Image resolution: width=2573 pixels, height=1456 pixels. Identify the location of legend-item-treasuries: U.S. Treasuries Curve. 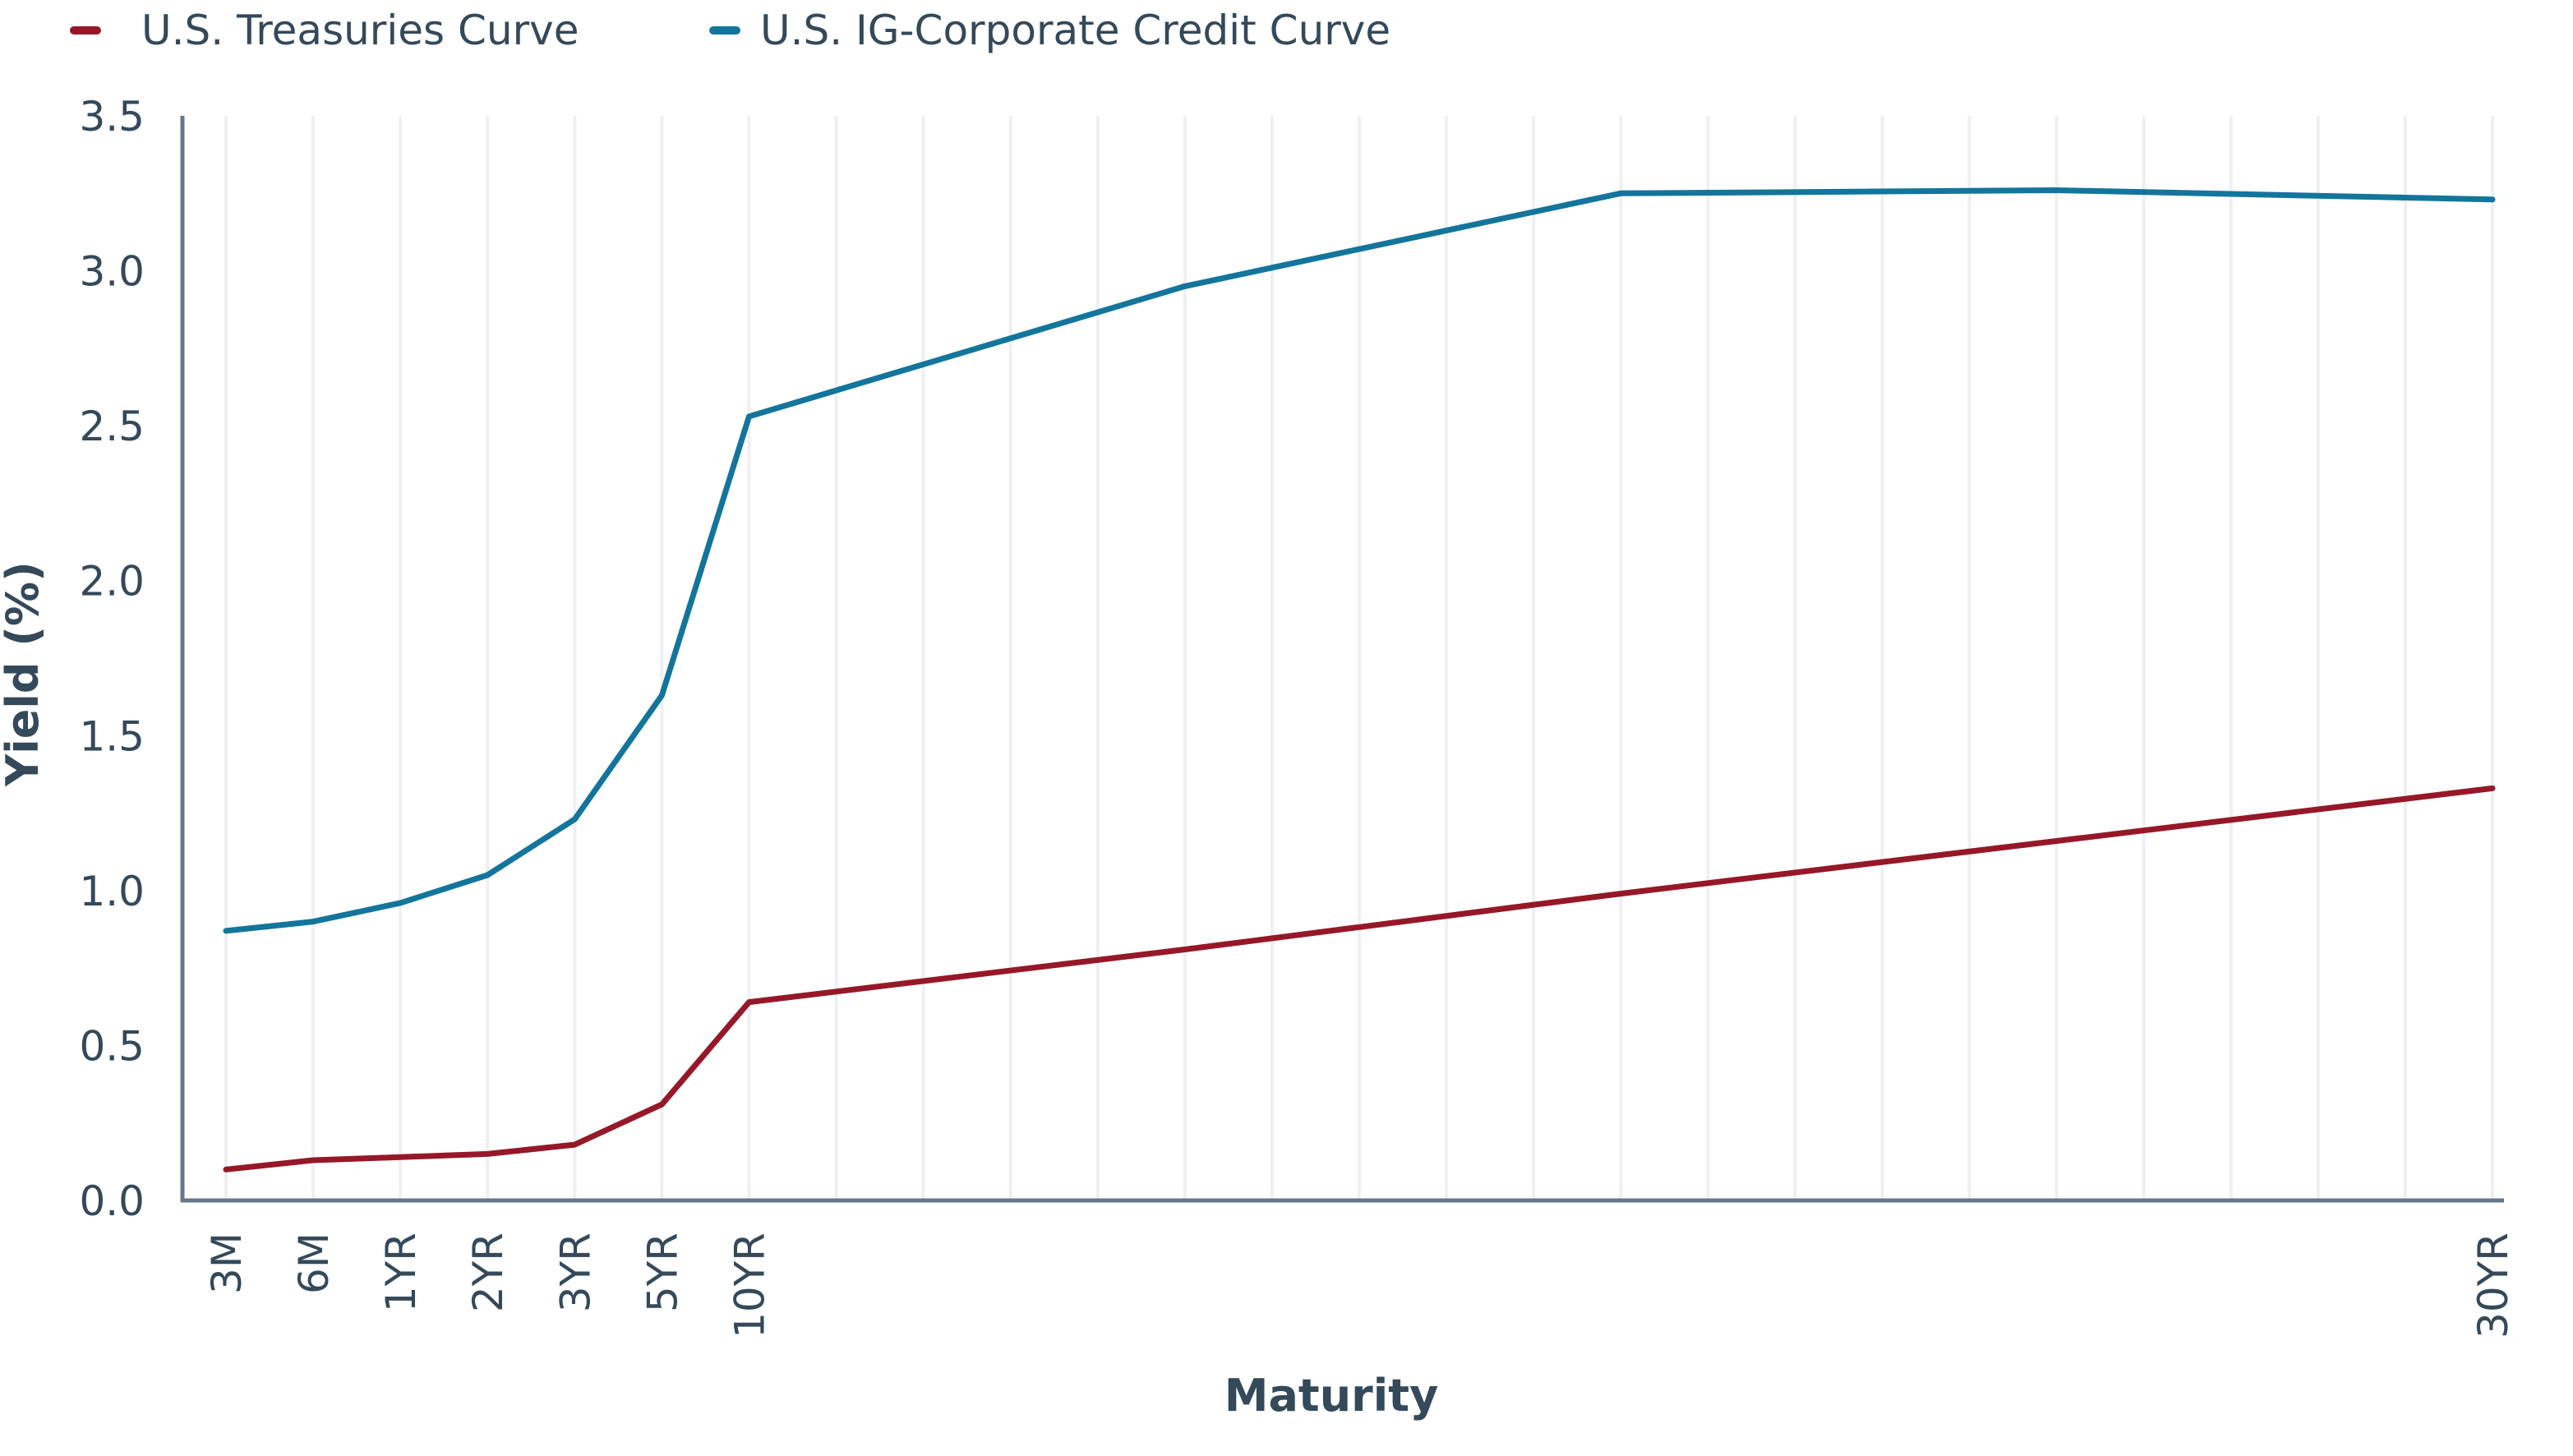
(324, 30).